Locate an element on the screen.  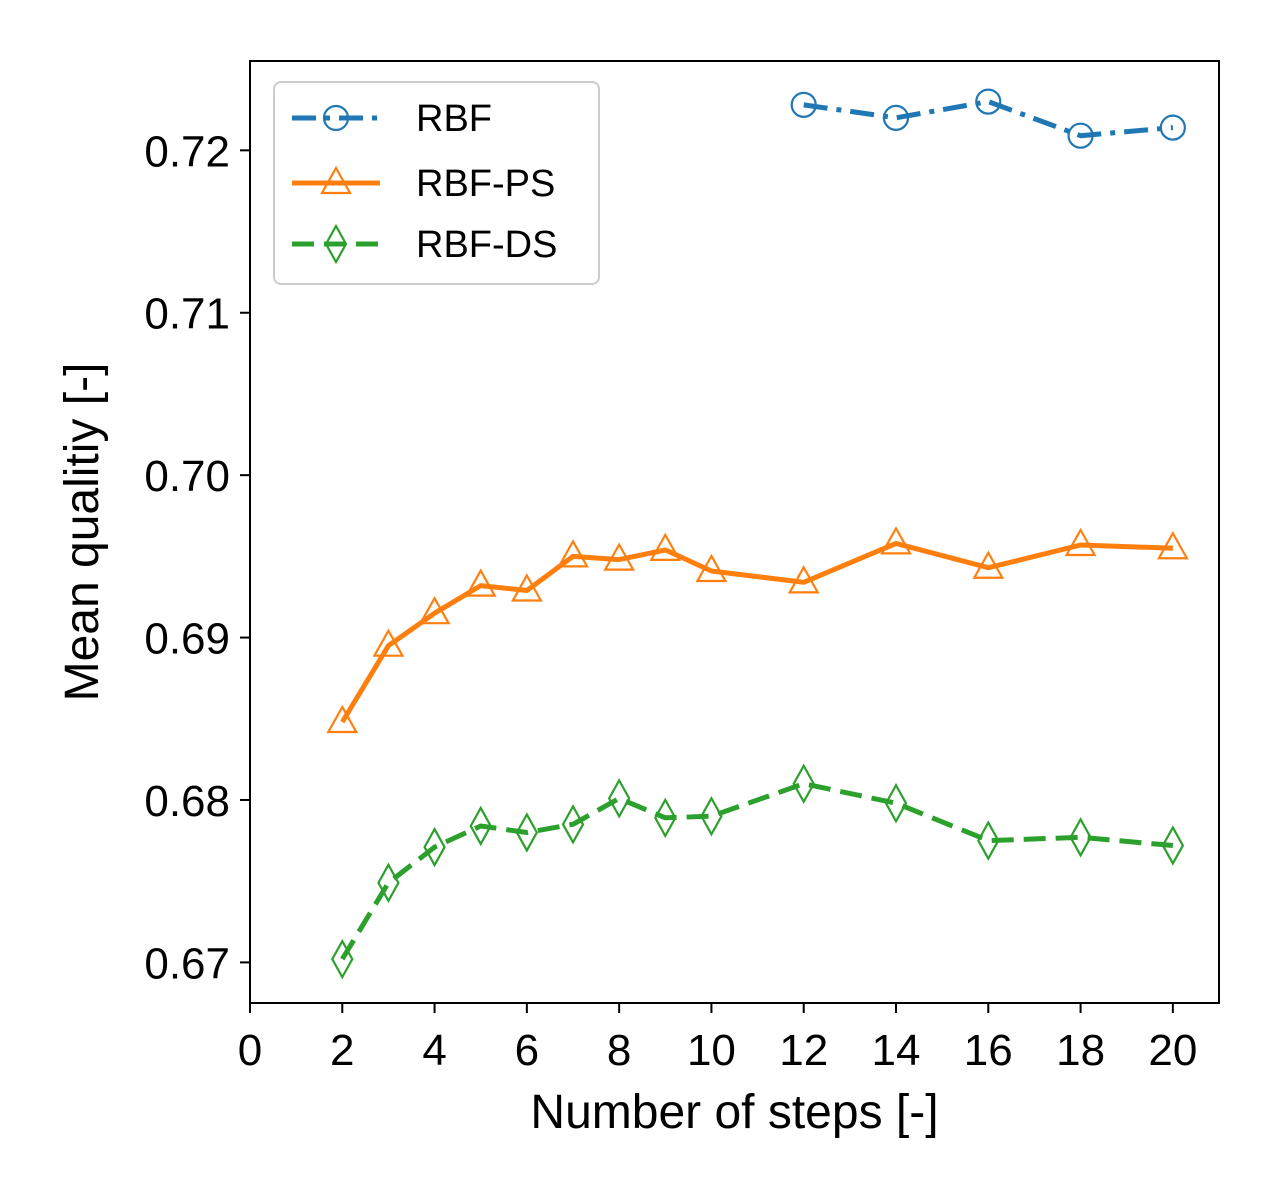
y-tick-label: 0.67 is located at coordinates (187, 963).